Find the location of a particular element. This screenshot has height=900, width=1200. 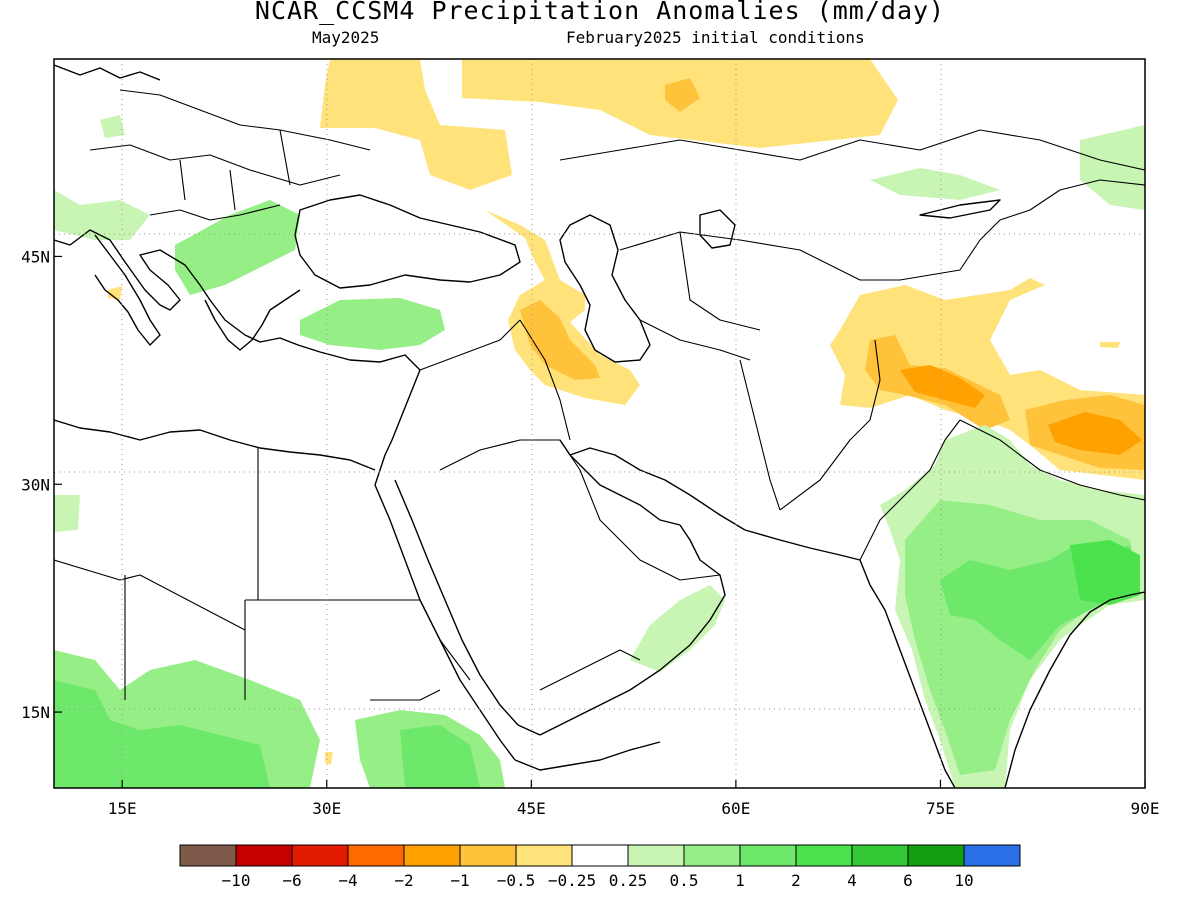

lon-tick-label: 90E is located at coordinates (1145, 808).